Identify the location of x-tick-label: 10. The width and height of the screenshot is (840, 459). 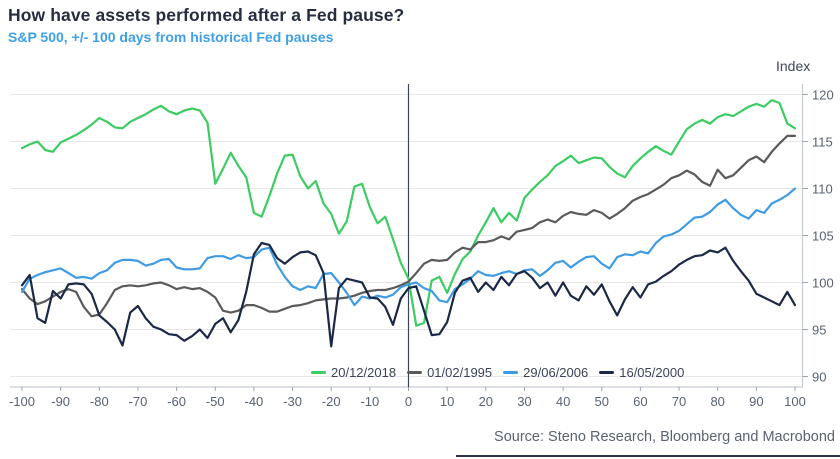
(447, 401).